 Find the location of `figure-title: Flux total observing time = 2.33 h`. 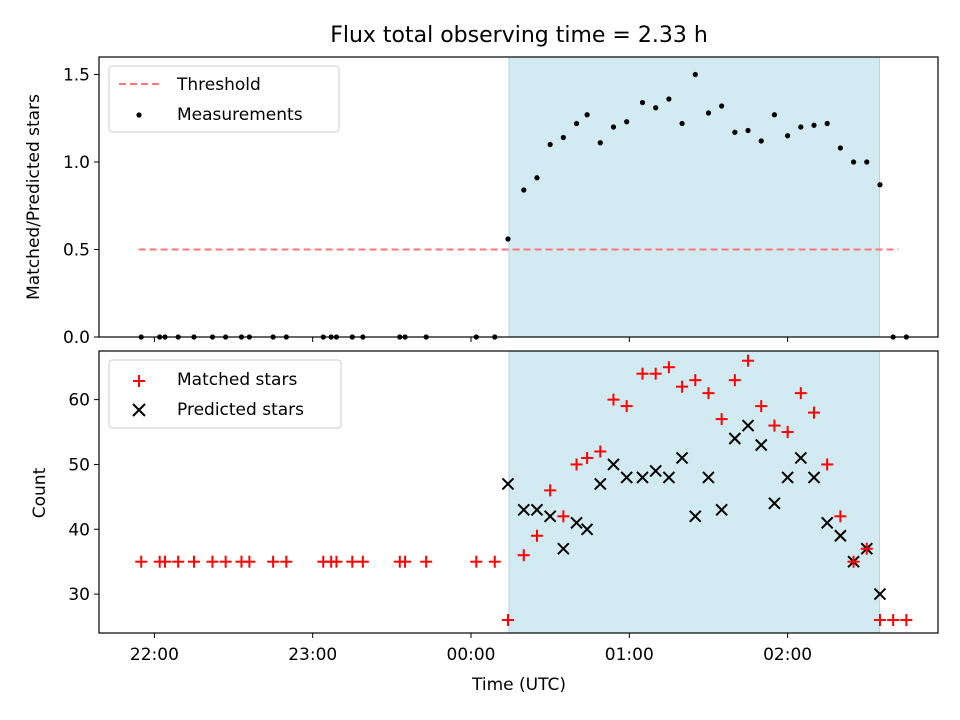

figure-title: Flux total observing time = 2.33 h is located at coordinates (519, 35).